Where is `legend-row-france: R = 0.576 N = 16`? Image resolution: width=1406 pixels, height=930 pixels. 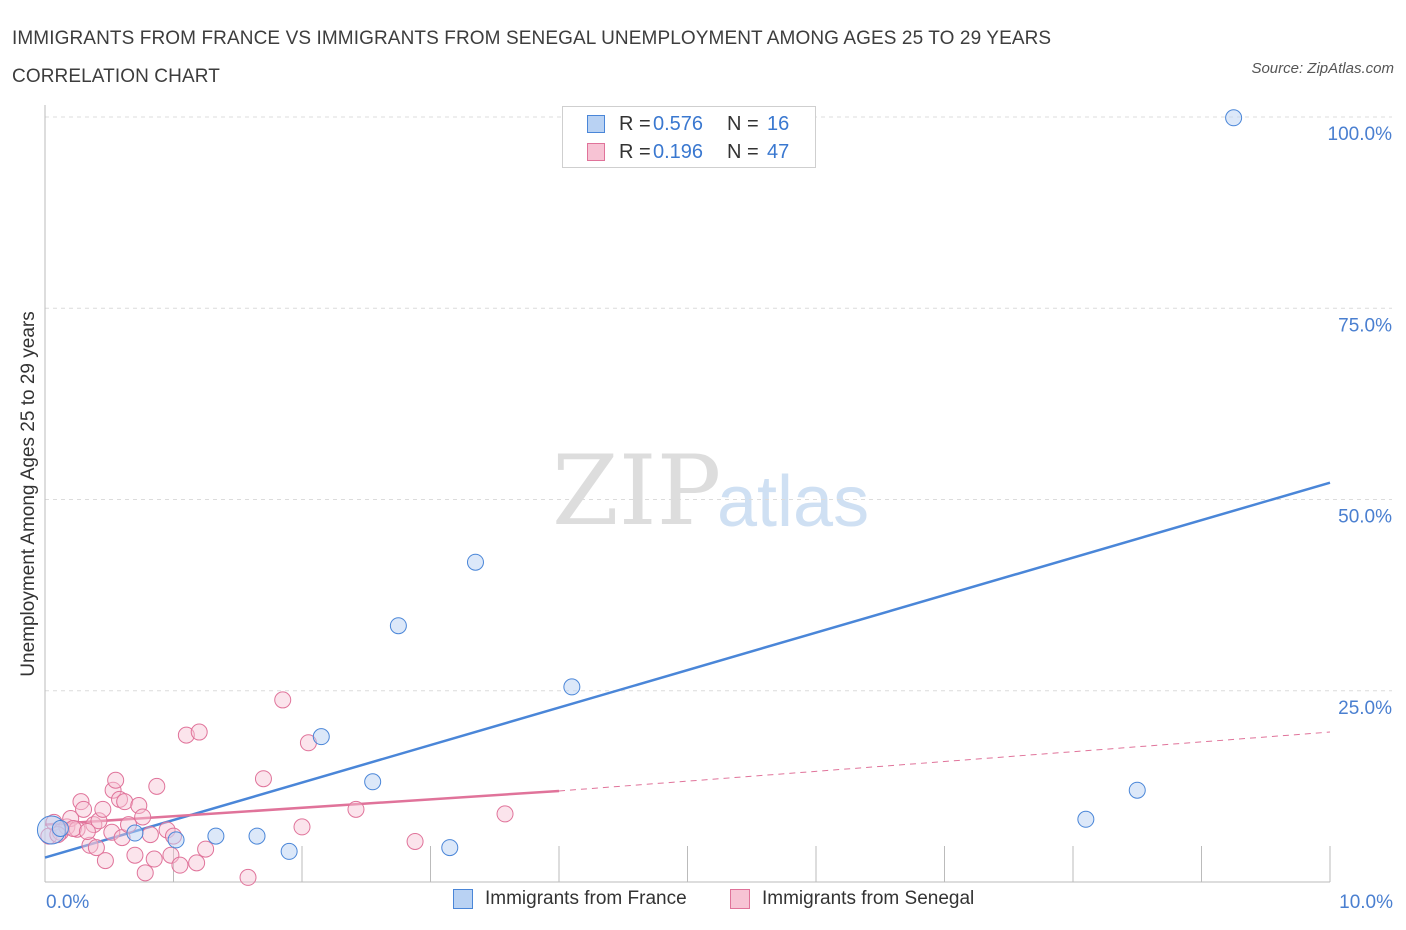 legend-row-france: R = 0.576 N = 16 is located at coordinates (688, 124).